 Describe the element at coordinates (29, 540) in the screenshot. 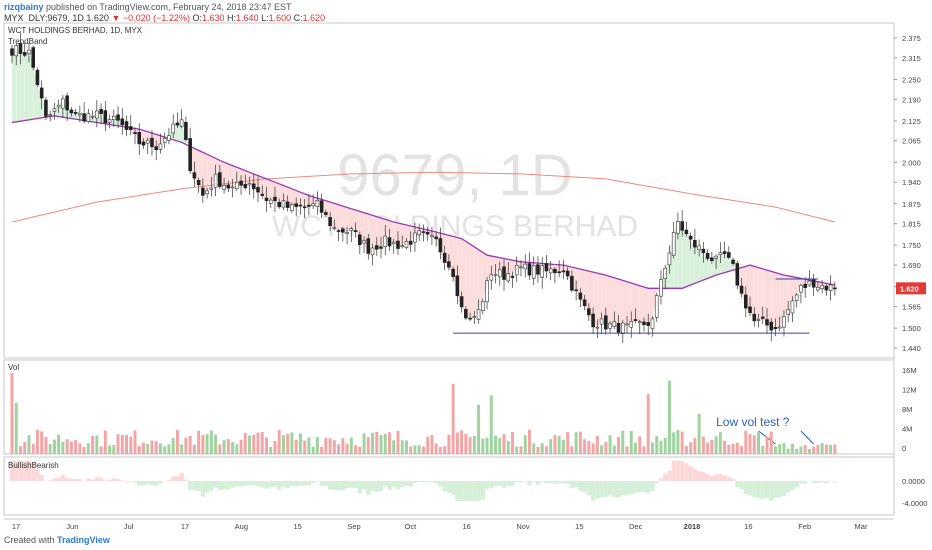

I see `created-with: Created with` at that location.